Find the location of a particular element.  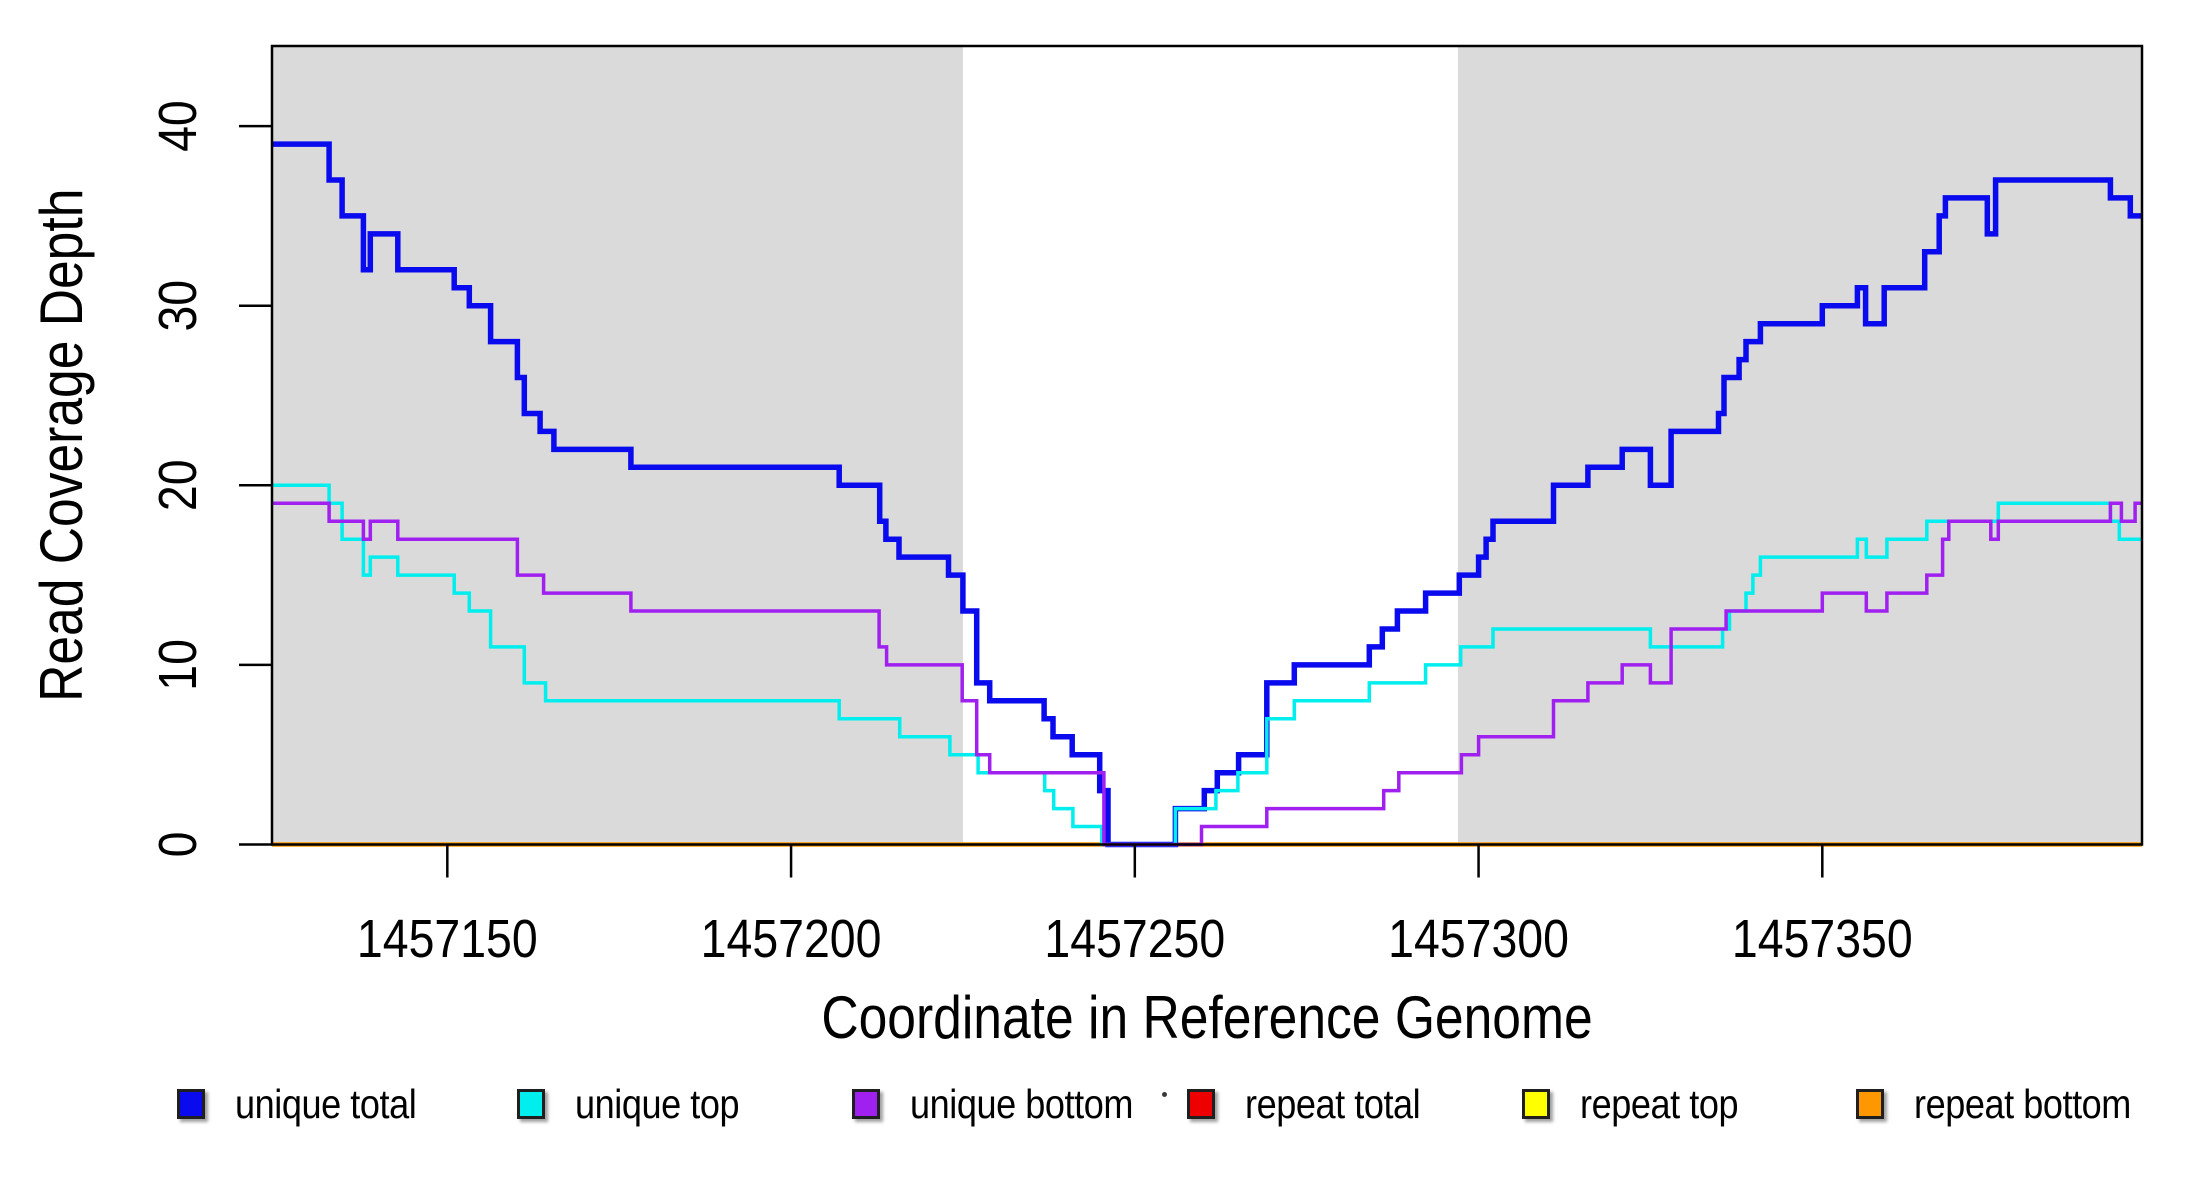

x-tick-label-1457350: 1457350 is located at coordinates (1822, 938).